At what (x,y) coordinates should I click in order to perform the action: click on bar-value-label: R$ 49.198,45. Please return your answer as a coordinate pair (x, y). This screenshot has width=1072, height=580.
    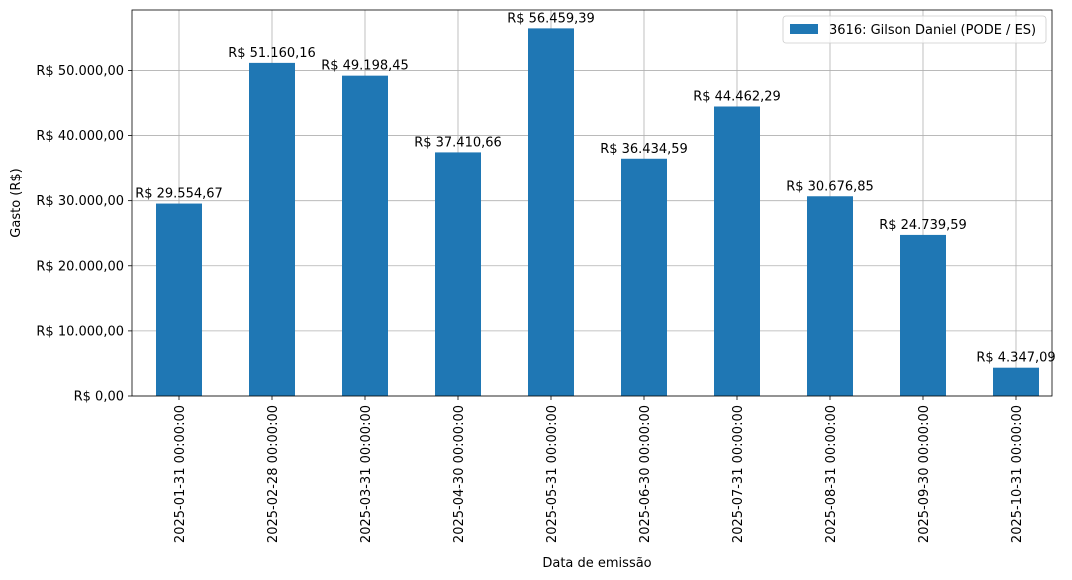
    Looking at the image, I should click on (365, 66).